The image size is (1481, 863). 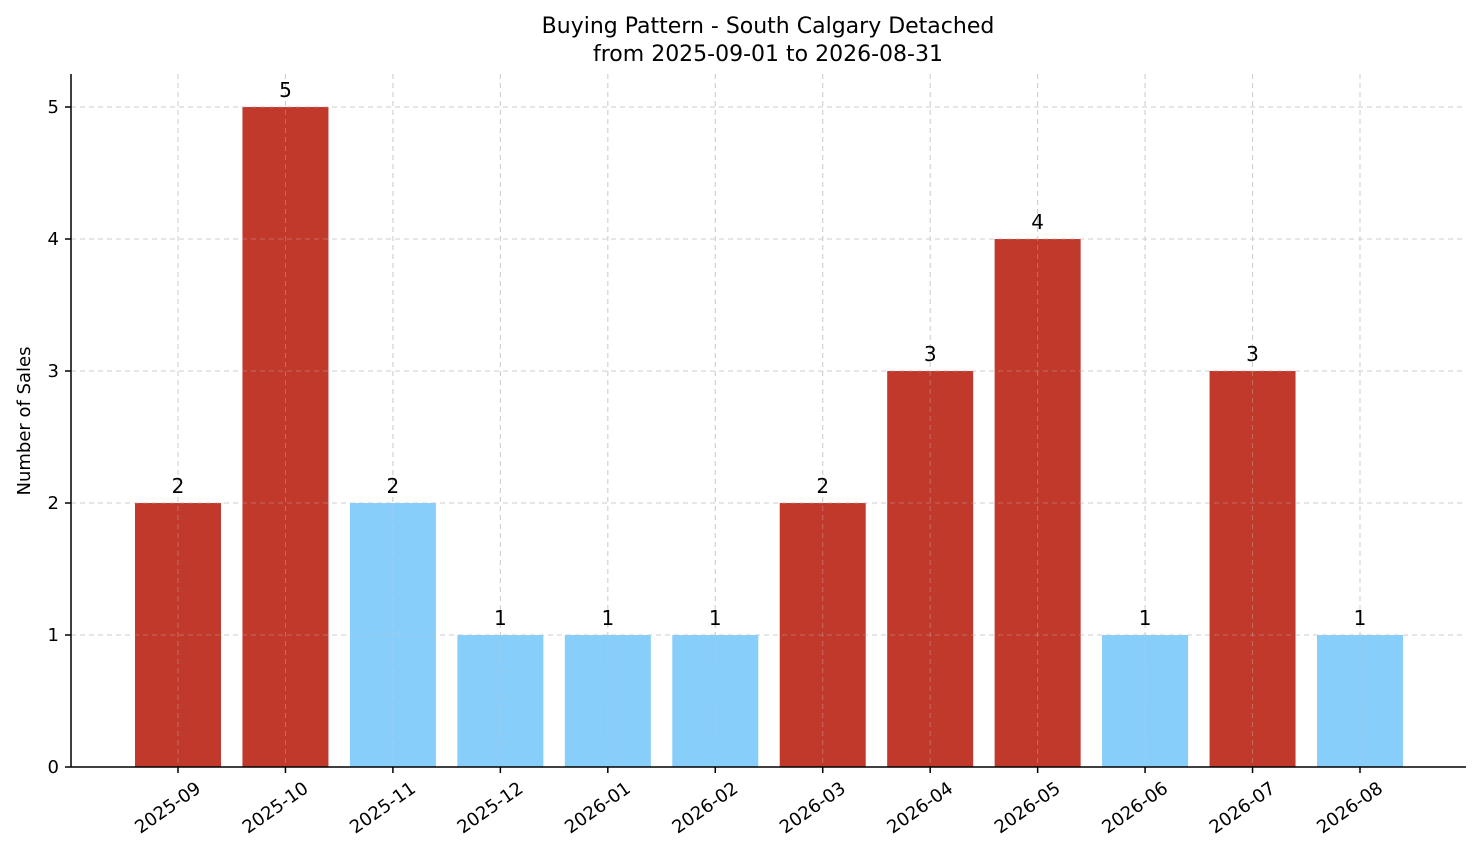 I want to click on x-tick-label: 2026-04, so click(x=920, y=808).